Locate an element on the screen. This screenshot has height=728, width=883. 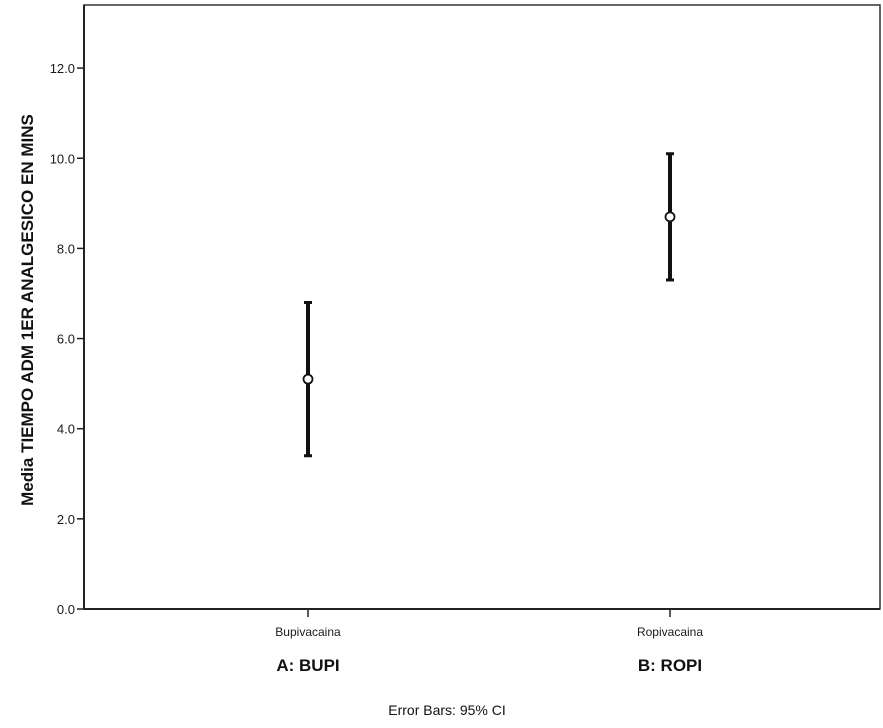
y-tick-label: 6.0 is located at coordinates (66, 339).